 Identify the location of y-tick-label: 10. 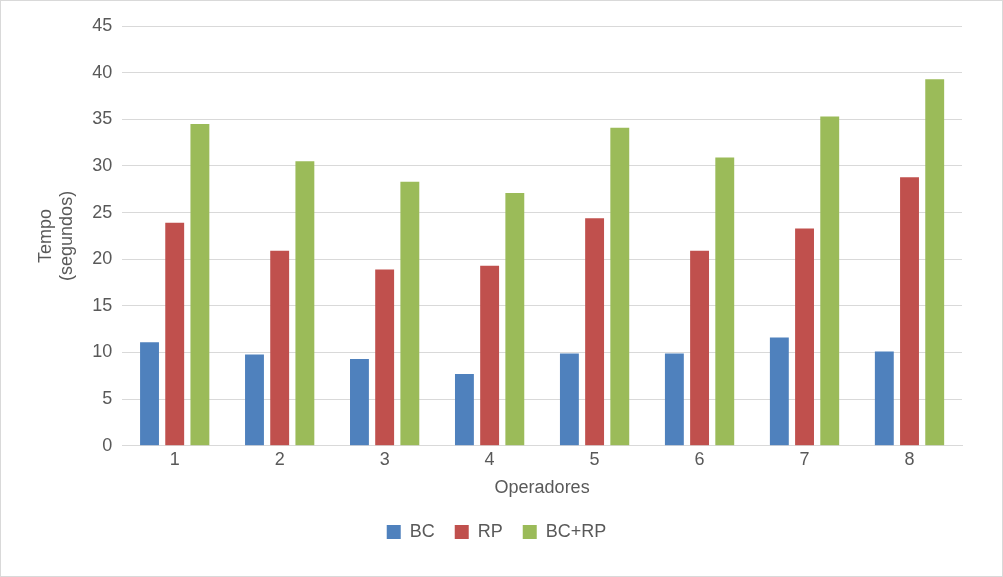
(102, 351).